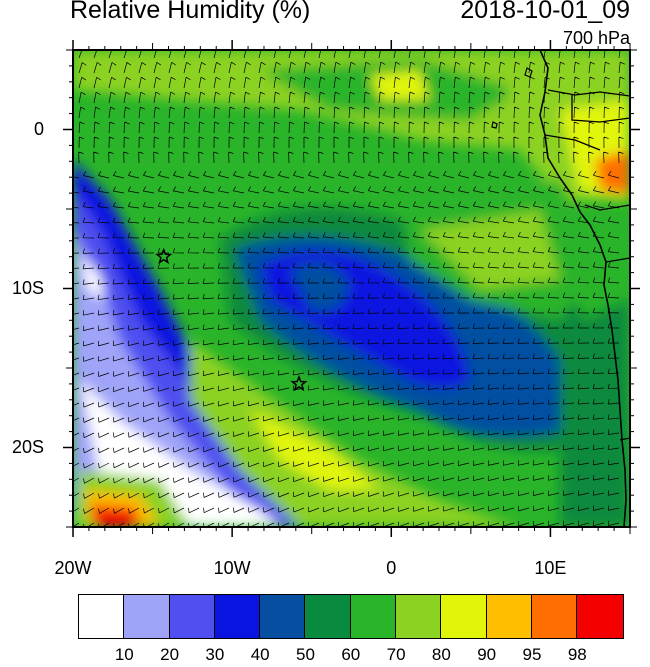  Describe the element at coordinates (215, 654) in the screenshot. I see `colorbar-label: 30` at that location.